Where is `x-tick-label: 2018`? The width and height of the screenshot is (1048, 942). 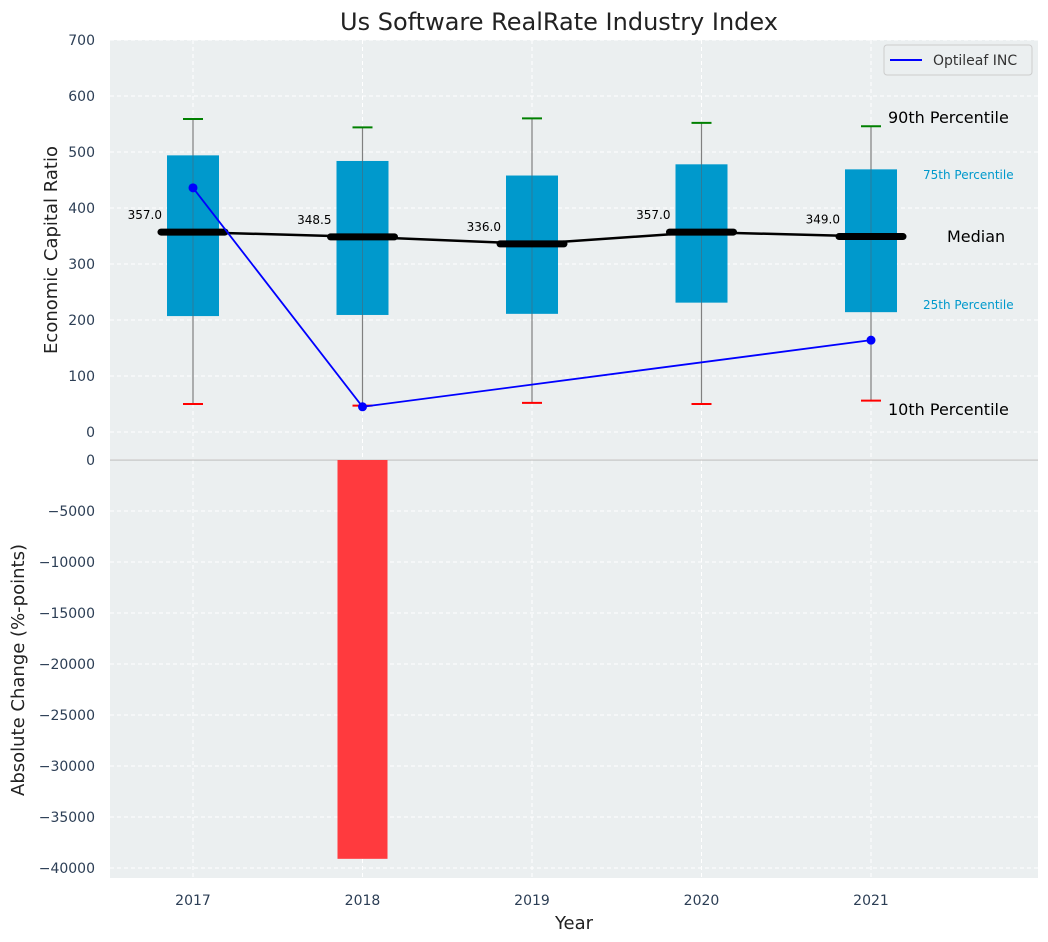 x-tick-label: 2018 is located at coordinates (363, 901).